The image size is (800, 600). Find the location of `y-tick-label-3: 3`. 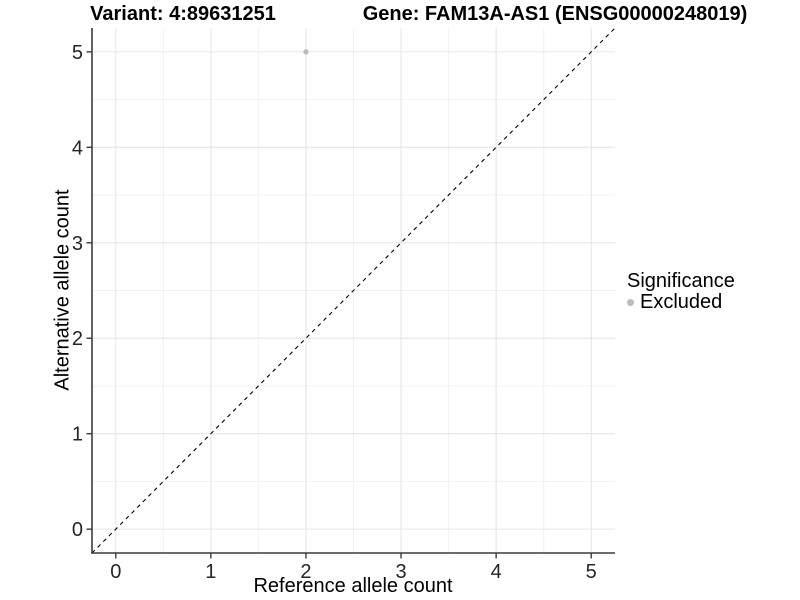

y-tick-label-3: 3 is located at coordinates (77, 244).